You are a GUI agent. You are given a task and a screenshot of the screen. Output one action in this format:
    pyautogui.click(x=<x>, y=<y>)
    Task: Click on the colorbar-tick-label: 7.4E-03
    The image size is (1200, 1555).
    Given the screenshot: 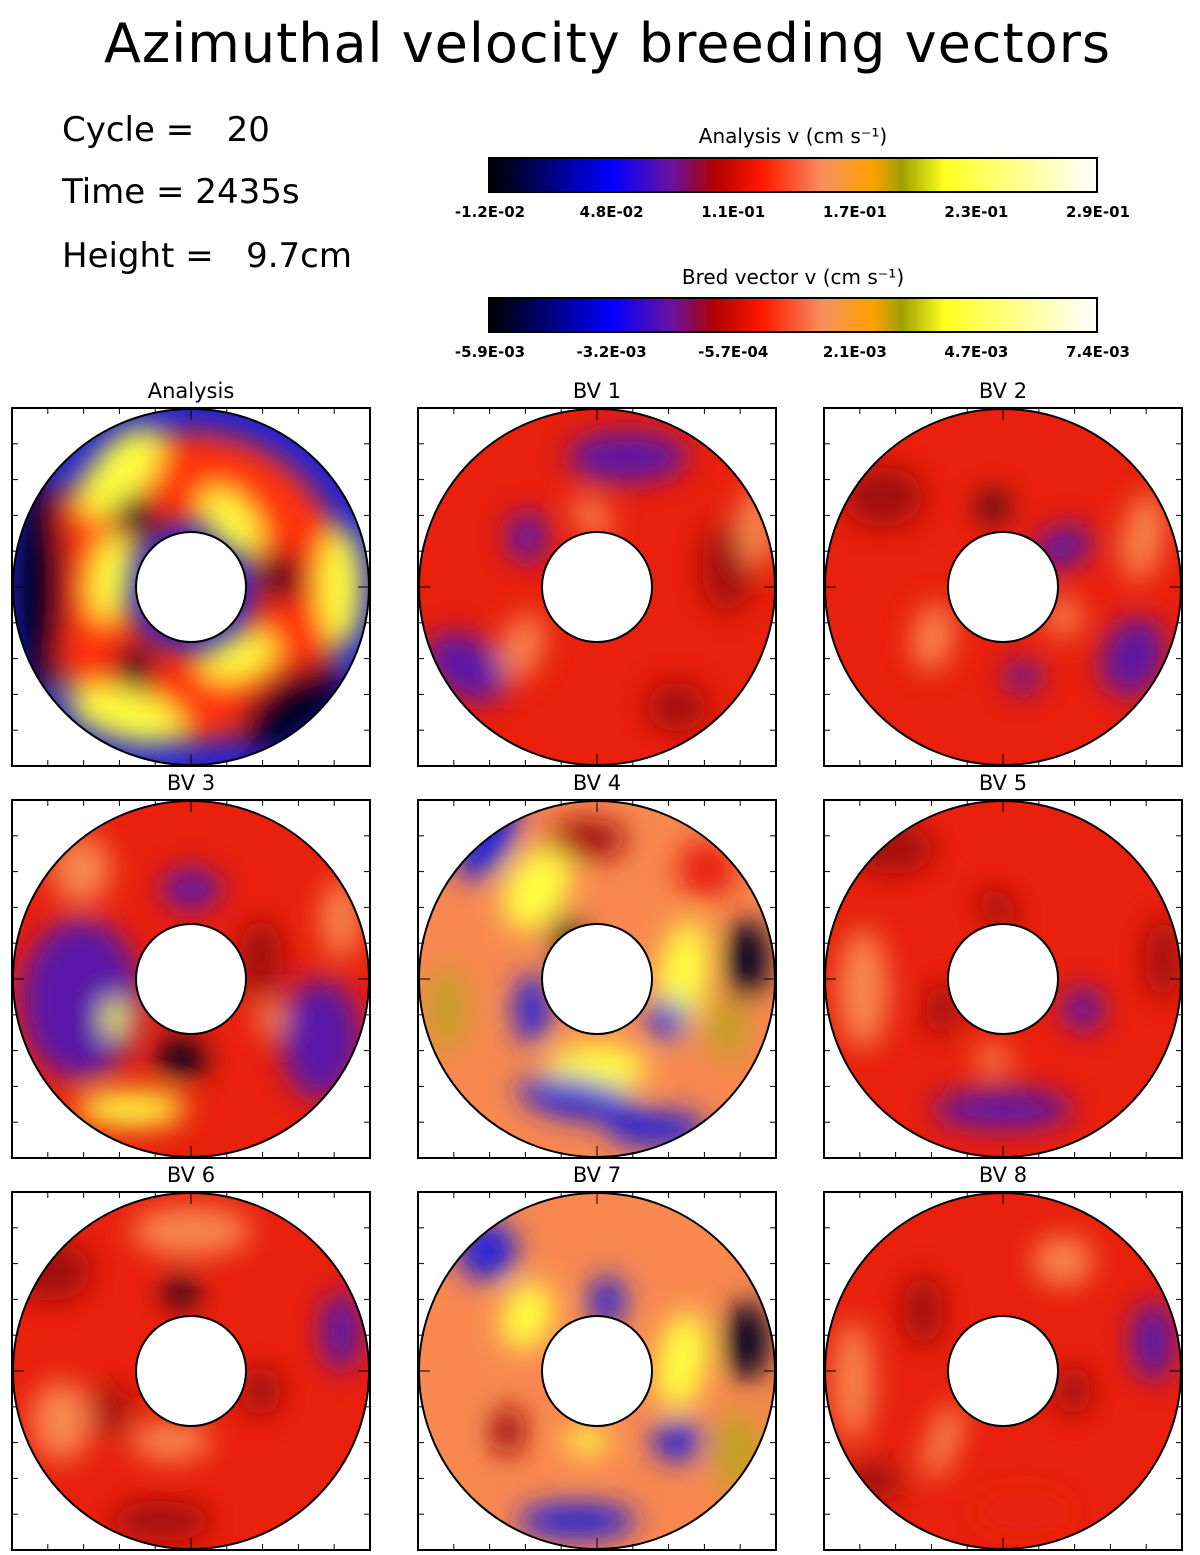 What is the action you would take?
    pyautogui.click(x=1098, y=352)
    